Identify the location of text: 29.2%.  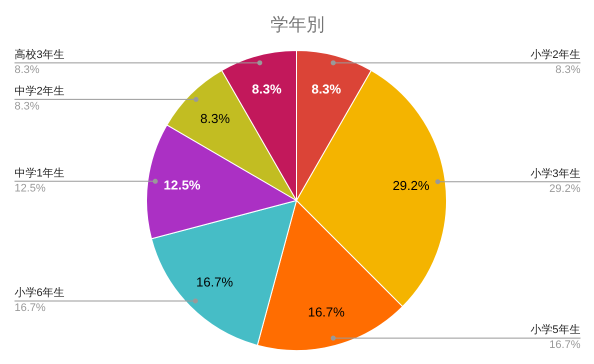
(565, 188).